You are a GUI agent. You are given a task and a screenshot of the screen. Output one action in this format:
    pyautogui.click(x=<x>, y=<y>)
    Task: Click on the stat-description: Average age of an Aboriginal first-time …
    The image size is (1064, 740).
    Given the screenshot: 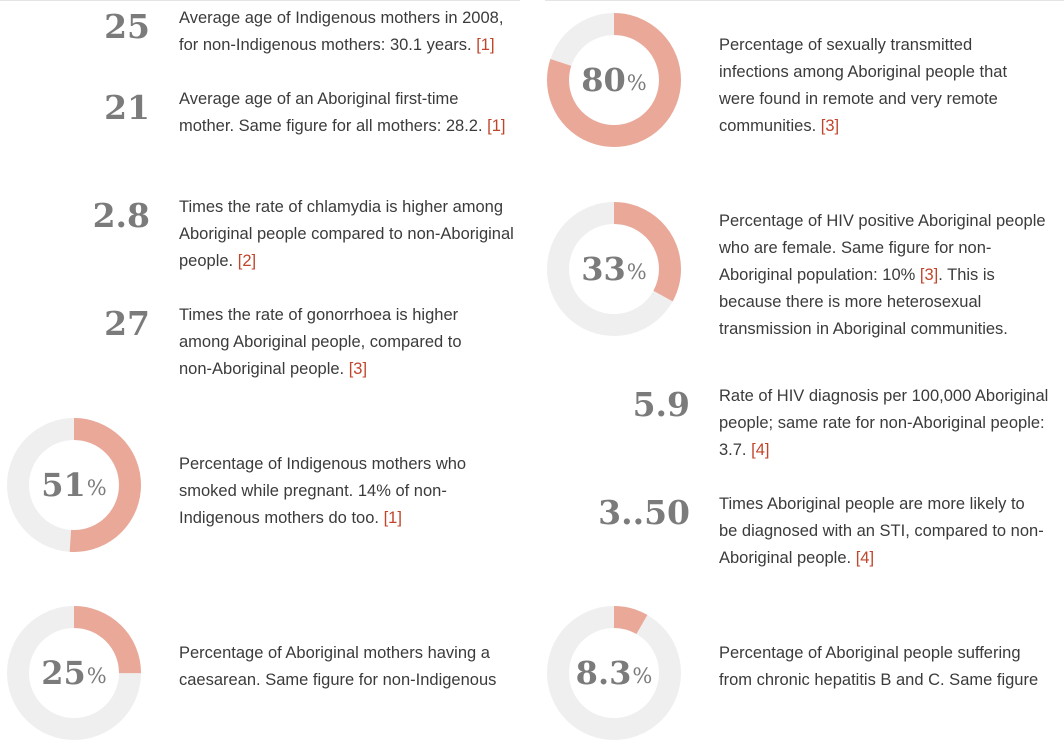 What is the action you would take?
    pyautogui.click(x=342, y=112)
    